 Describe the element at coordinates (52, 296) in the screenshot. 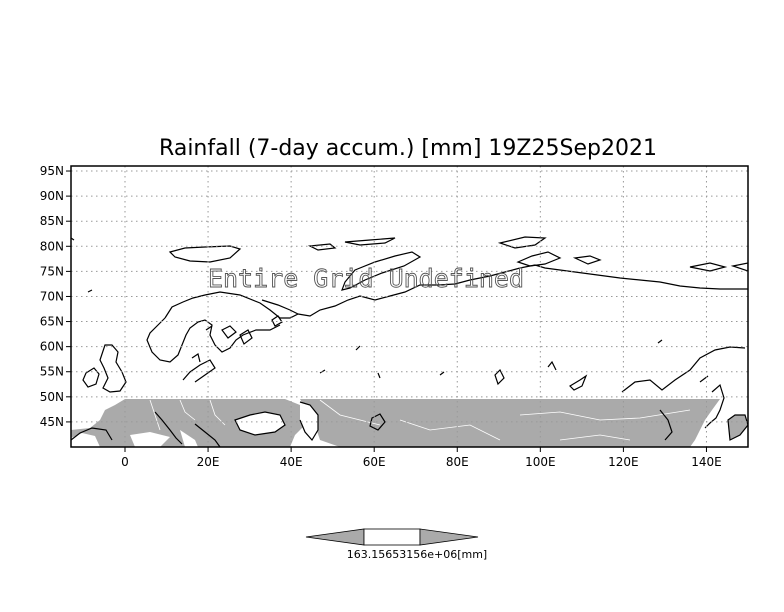

I see `lat-tick-label: 70N` at that location.